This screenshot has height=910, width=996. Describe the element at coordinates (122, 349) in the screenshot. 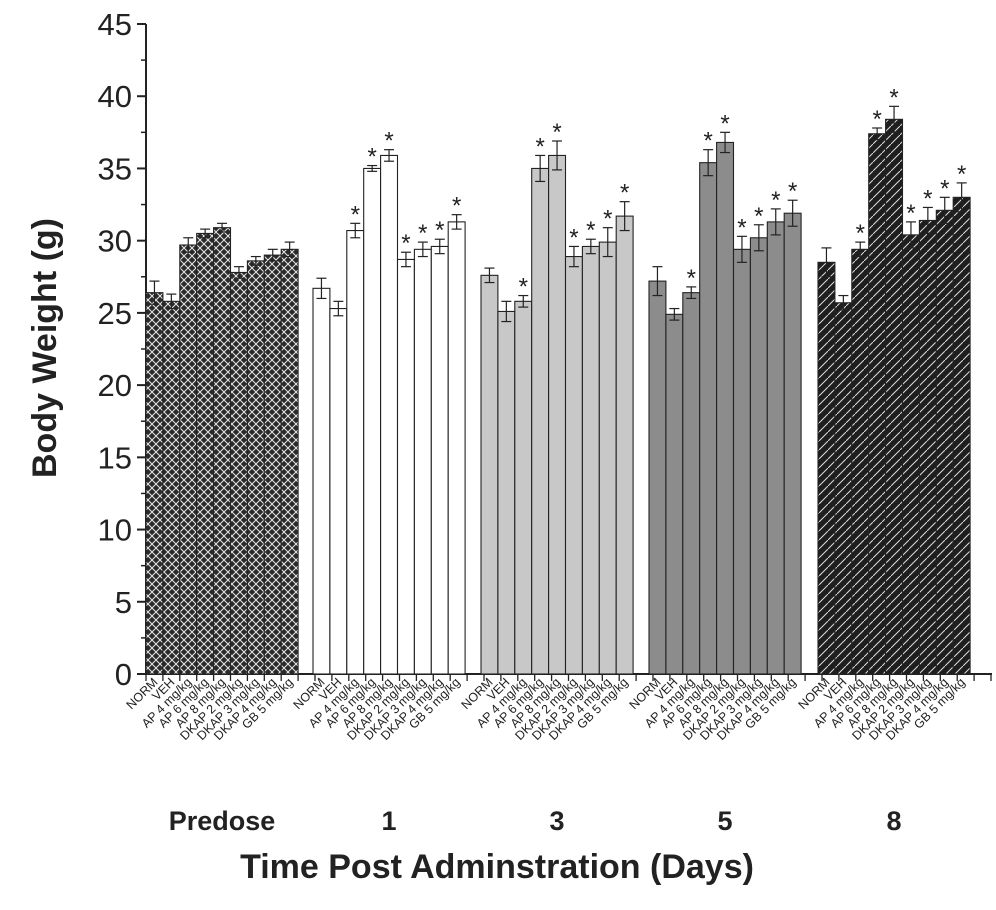

I see `y-axis: 0 5 10 15 20 25 30 35 40 45` at that location.